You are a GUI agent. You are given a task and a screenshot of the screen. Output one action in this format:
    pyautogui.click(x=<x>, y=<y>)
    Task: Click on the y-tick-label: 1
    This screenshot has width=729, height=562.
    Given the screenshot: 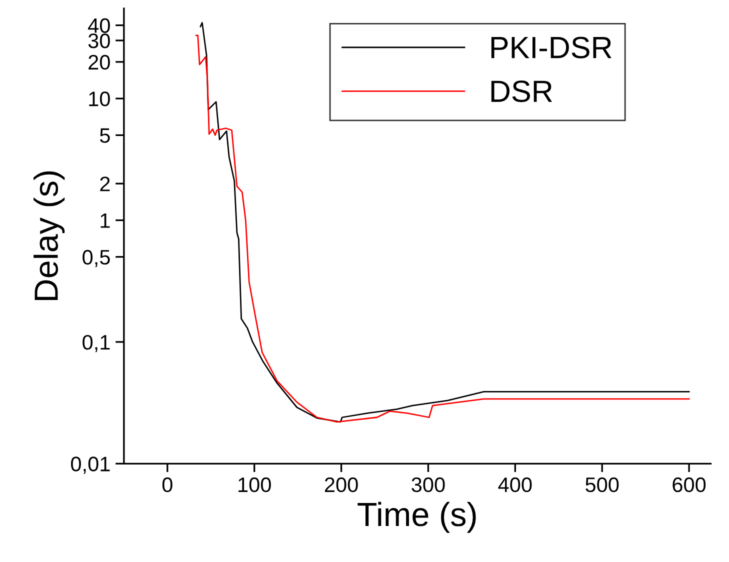 What is the action you would take?
    pyautogui.click(x=105, y=220)
    